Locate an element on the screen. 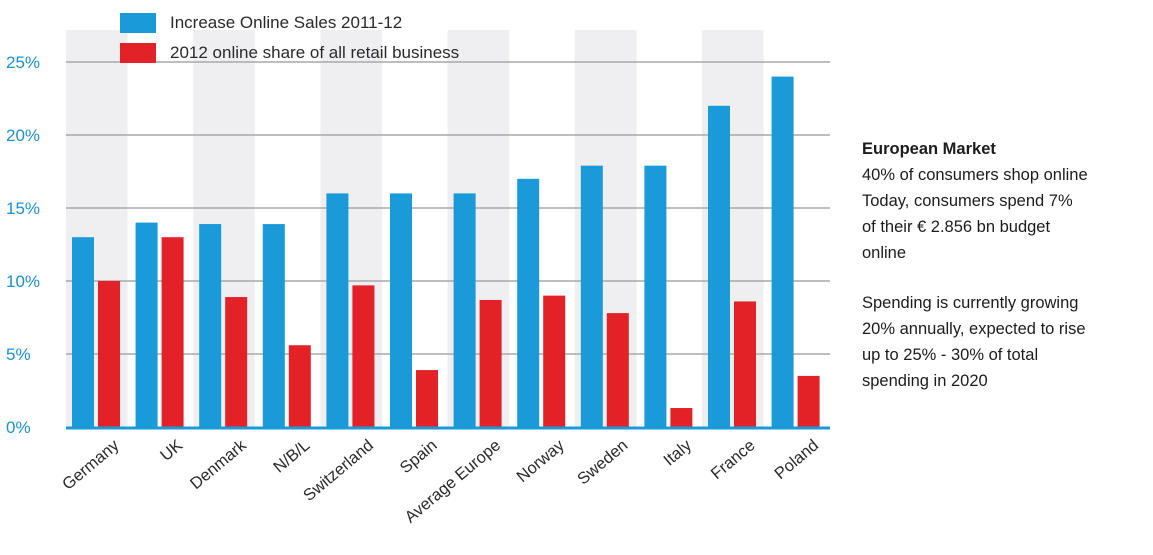 The height and width of the screenshot is (555, 1153). x-category-label: N/B/L is located at coordinates (291, 456).